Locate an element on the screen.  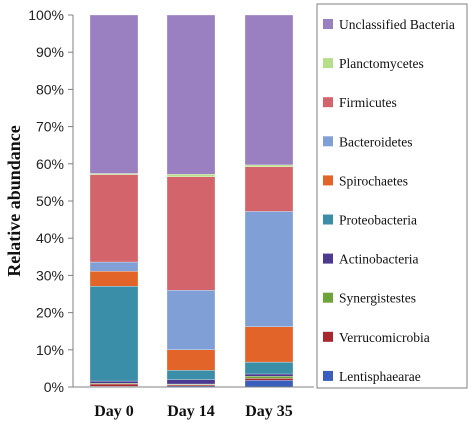
y-tick-label: 70% is located at coordinates (50, 127).